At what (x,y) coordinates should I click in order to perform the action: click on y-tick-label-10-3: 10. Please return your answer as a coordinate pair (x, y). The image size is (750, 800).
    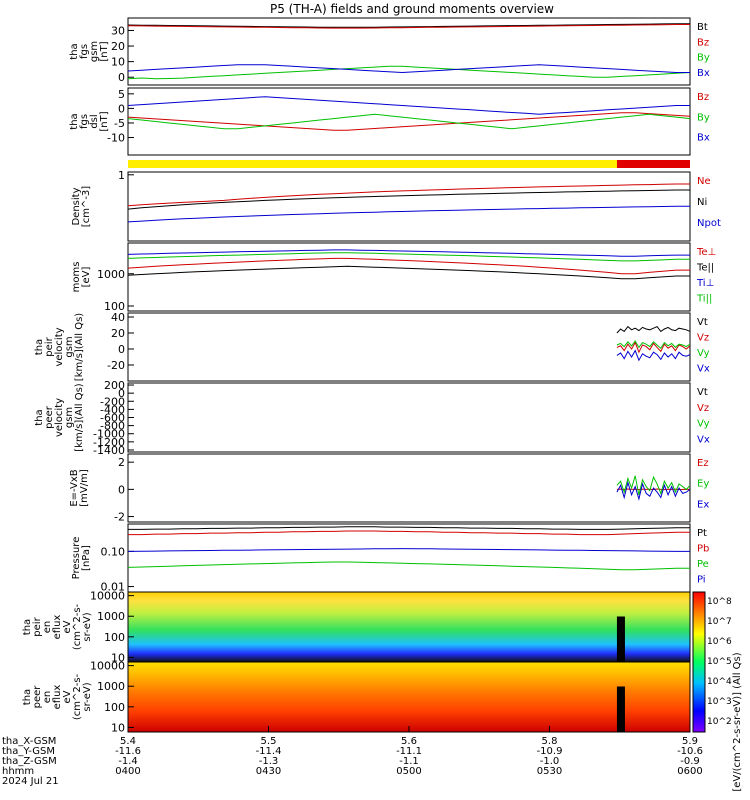
    Looking at the image, I should click on (118, 727).